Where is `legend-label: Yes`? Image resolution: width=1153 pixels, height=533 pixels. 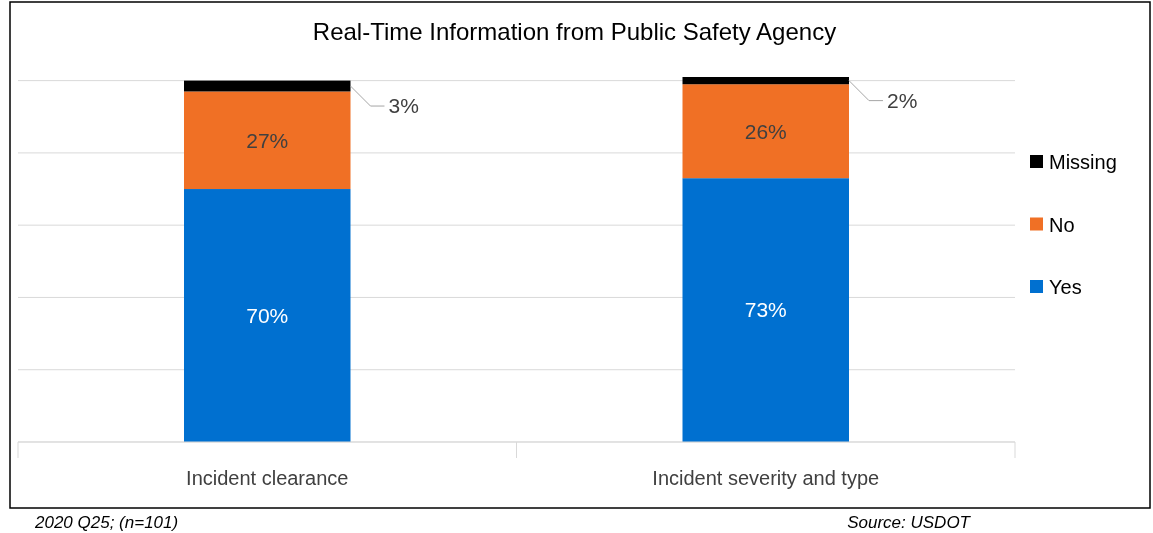 legend-label: Yes is located at coordinates (1065, 287).